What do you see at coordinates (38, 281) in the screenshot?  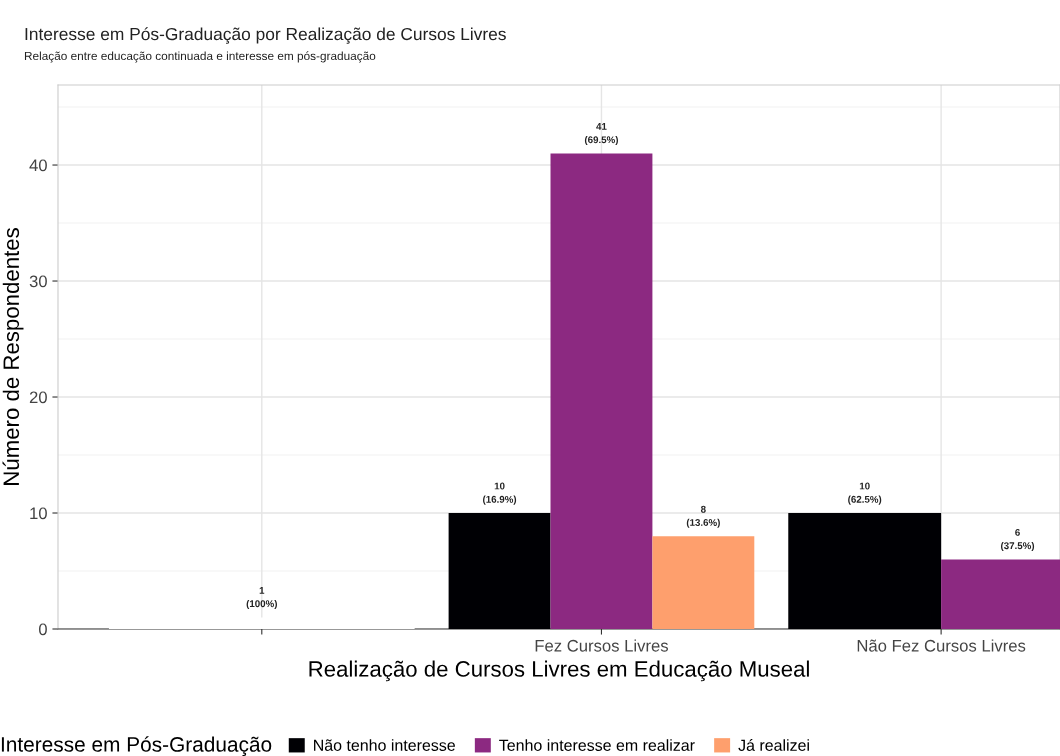 I see `y-tick-label: 30` at bounding box center [38, 281].